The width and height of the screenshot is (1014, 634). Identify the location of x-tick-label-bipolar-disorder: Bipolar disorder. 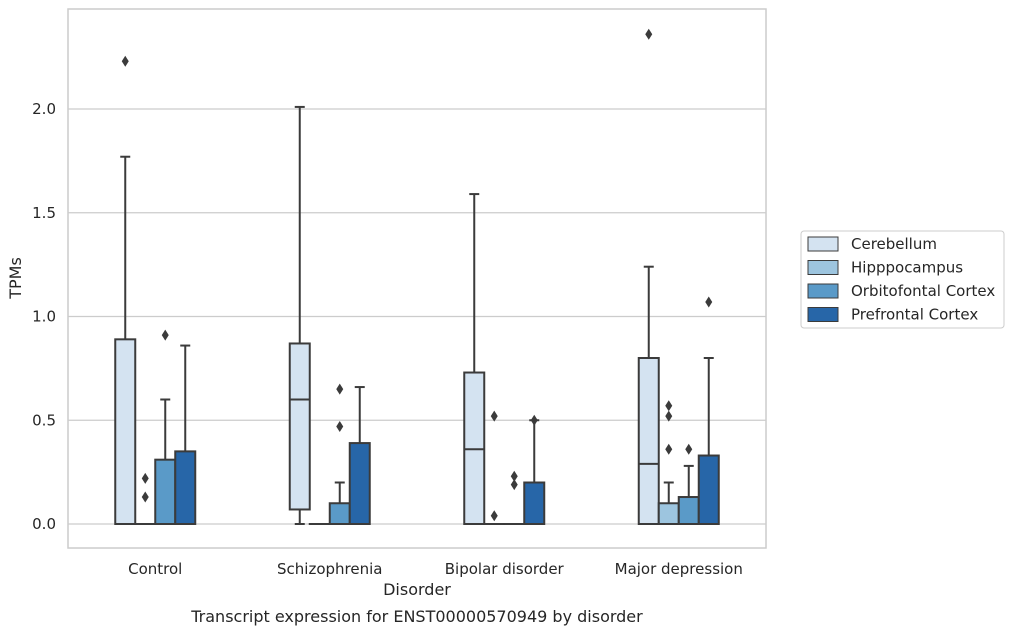
(505, 569).